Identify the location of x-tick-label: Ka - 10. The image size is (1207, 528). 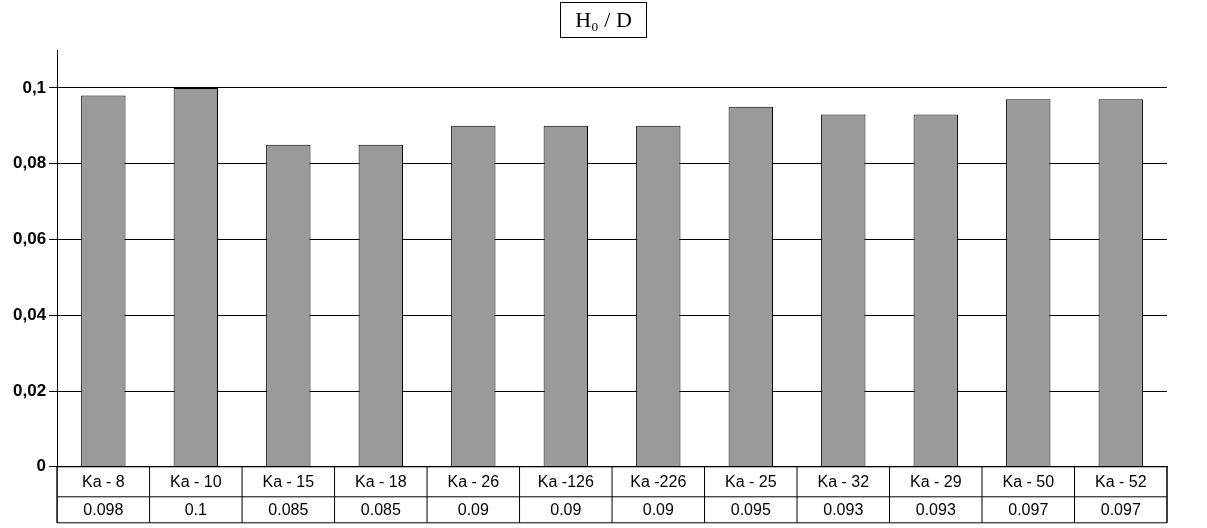
(196, 481).